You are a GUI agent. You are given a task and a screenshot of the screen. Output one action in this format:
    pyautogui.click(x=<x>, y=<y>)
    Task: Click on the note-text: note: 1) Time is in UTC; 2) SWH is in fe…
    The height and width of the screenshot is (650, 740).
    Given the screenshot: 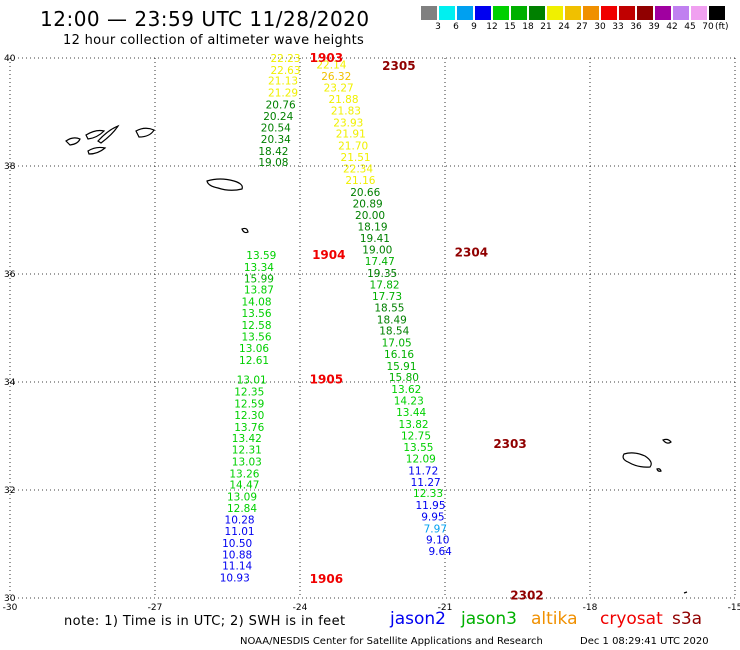 What is the action you would take?
    pyautogui.click(x=205, y=621)
    